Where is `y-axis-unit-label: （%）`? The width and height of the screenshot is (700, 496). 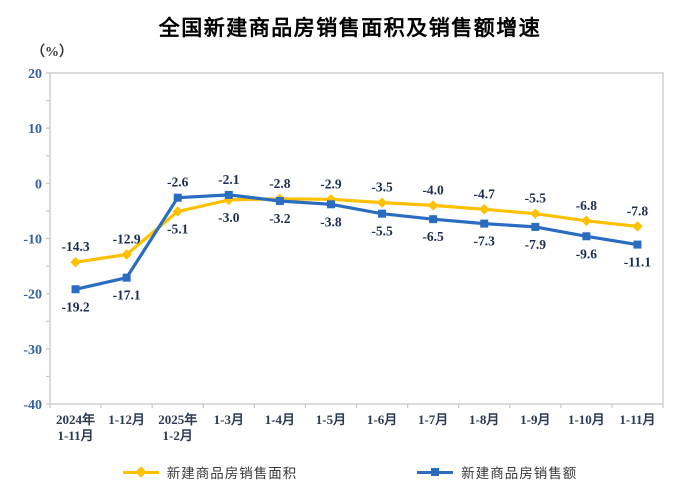
y-axis-unit-label: （%） is located at coordinates (52, 52).